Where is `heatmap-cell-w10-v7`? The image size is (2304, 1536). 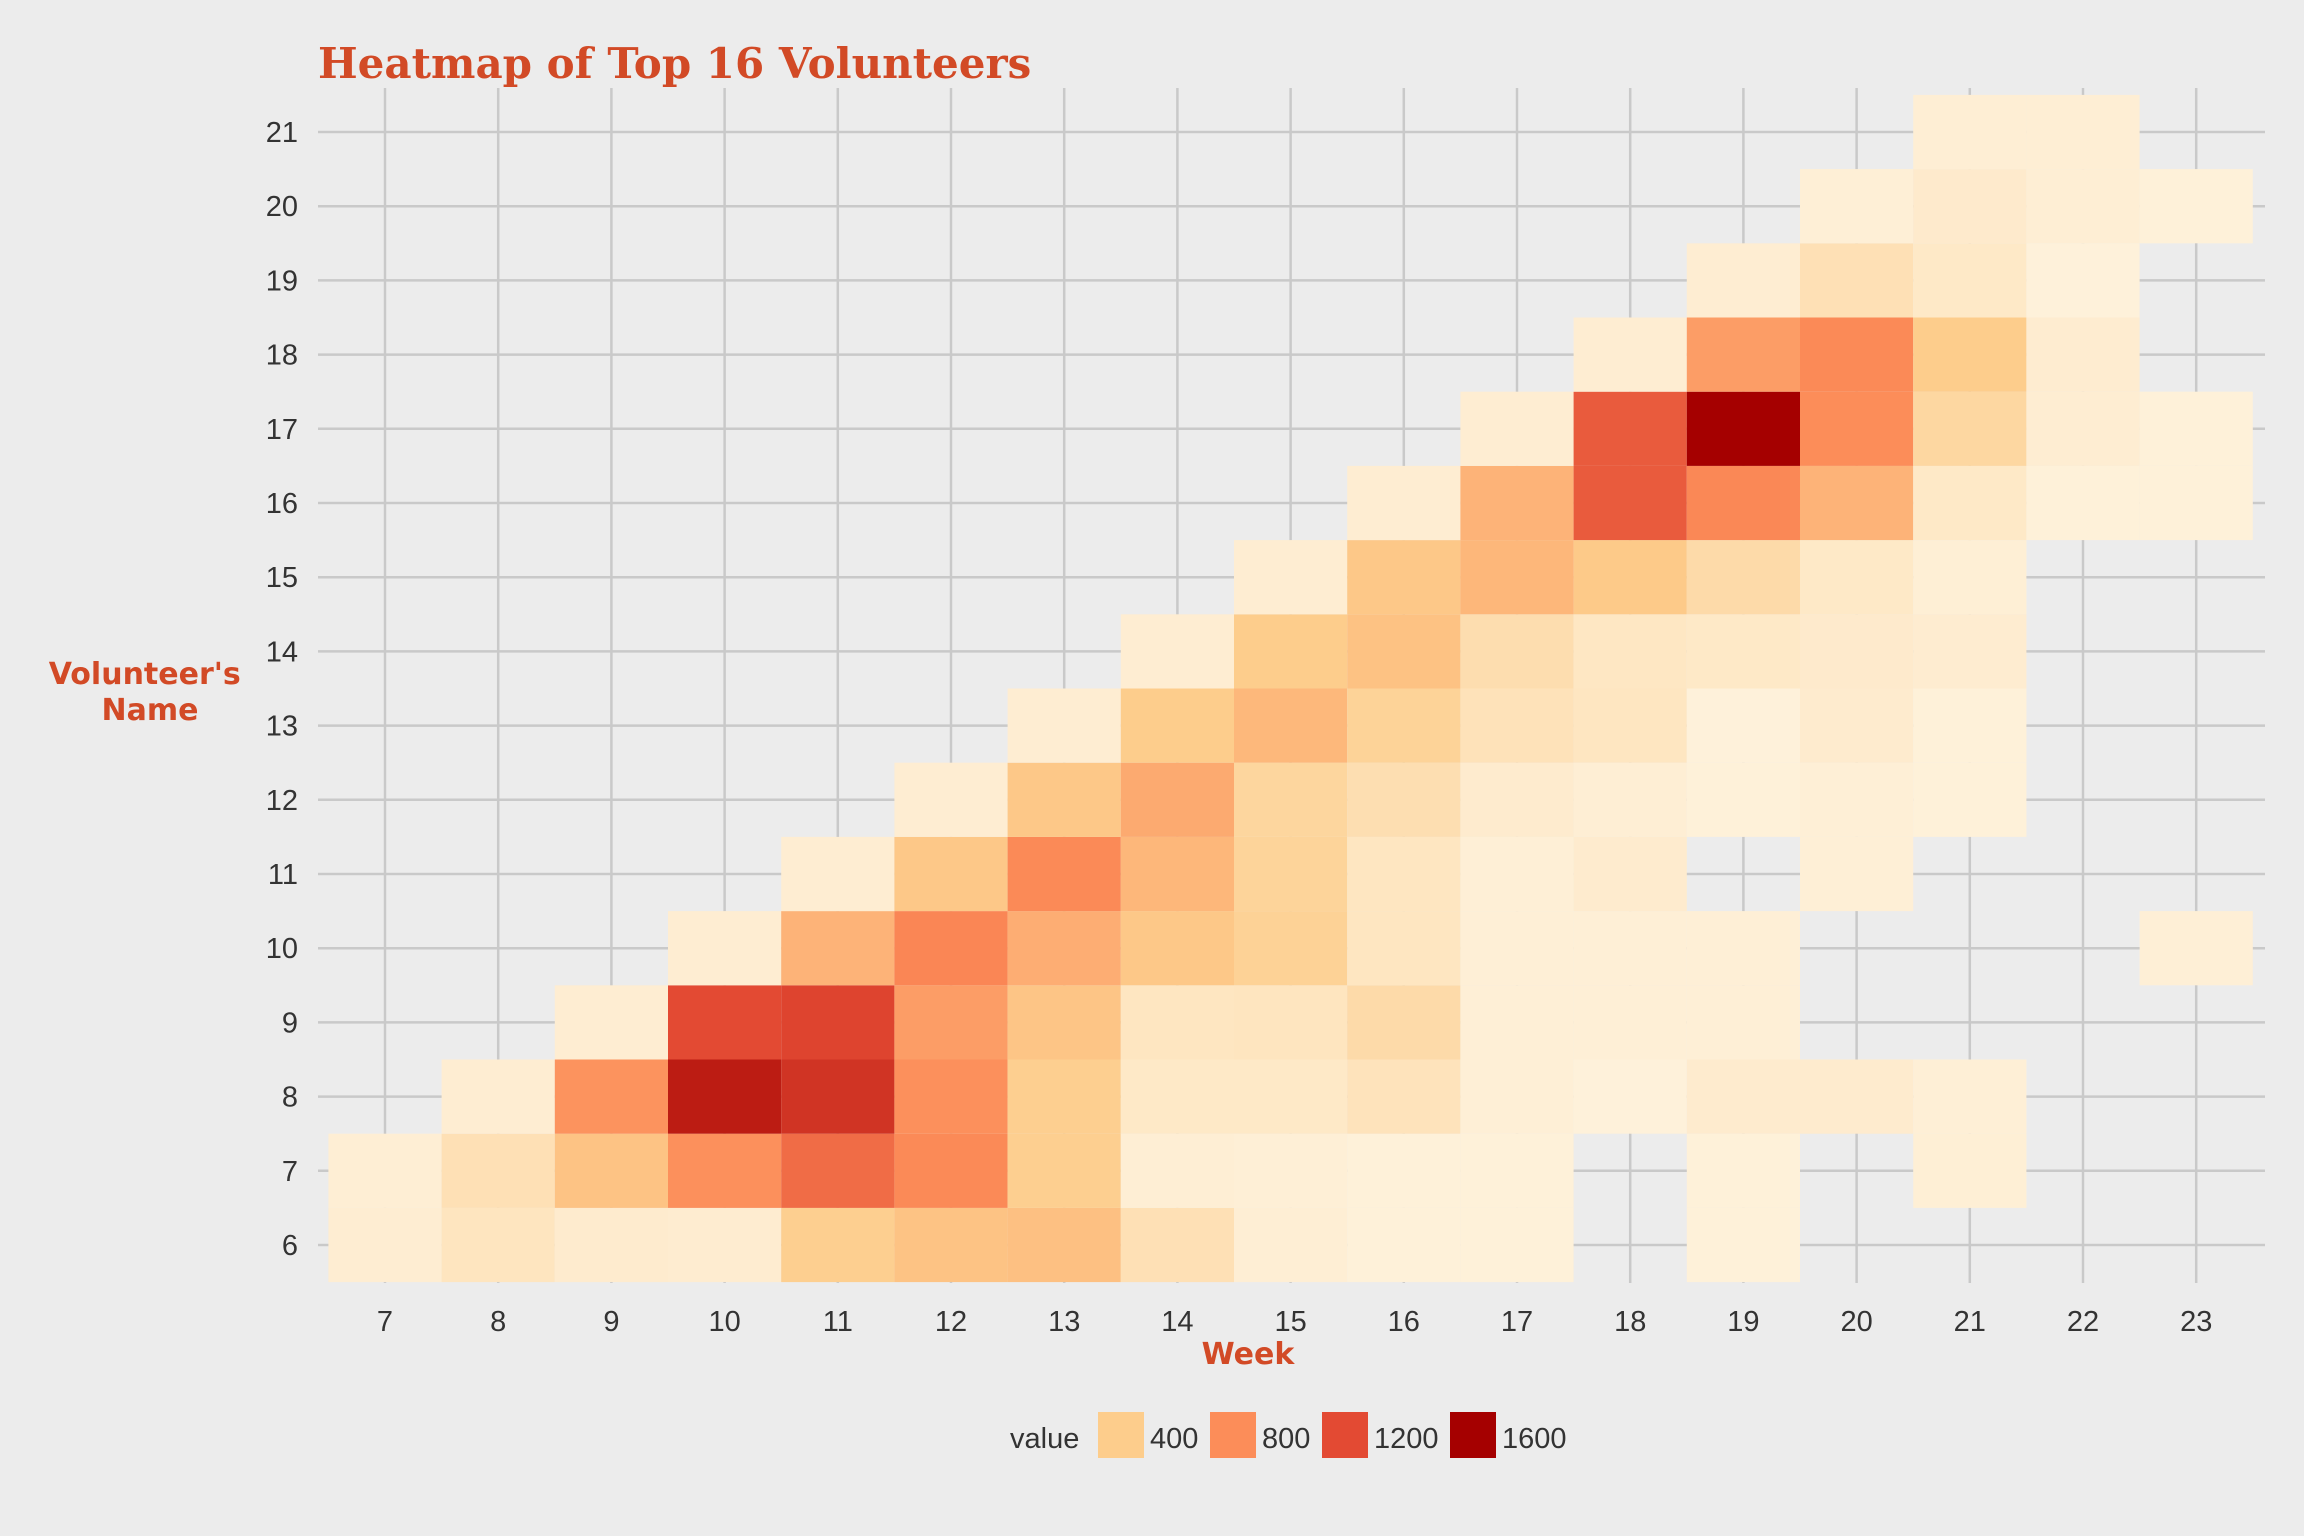
heatmap-cell-w10-v7 is located at coordinates (725, 1170).